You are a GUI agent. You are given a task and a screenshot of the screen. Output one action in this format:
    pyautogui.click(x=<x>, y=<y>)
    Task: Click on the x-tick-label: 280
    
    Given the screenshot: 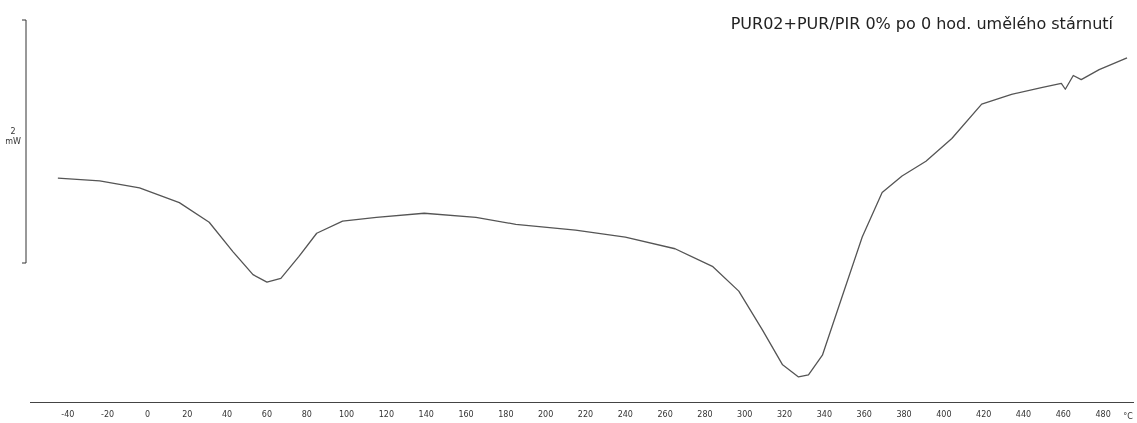 What is the action you would take?
    pyautogui.click(x=705, y=415)
    